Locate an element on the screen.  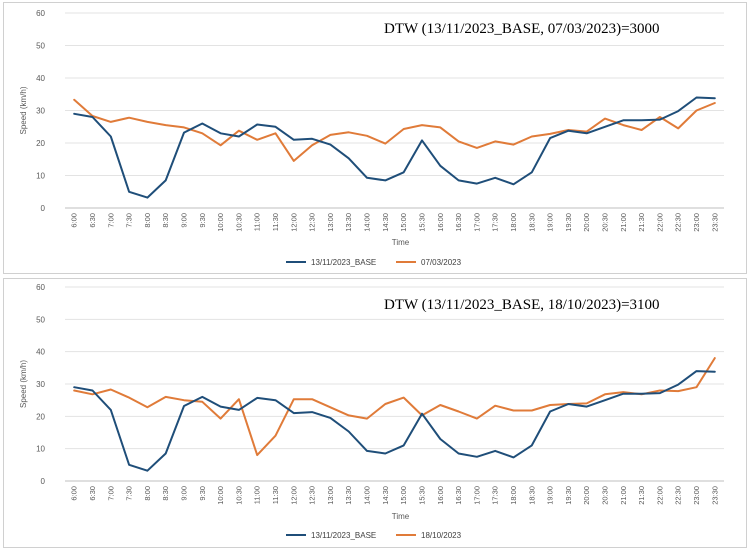
x-tick-label: 18:30 is located at coordinates (531, 495).